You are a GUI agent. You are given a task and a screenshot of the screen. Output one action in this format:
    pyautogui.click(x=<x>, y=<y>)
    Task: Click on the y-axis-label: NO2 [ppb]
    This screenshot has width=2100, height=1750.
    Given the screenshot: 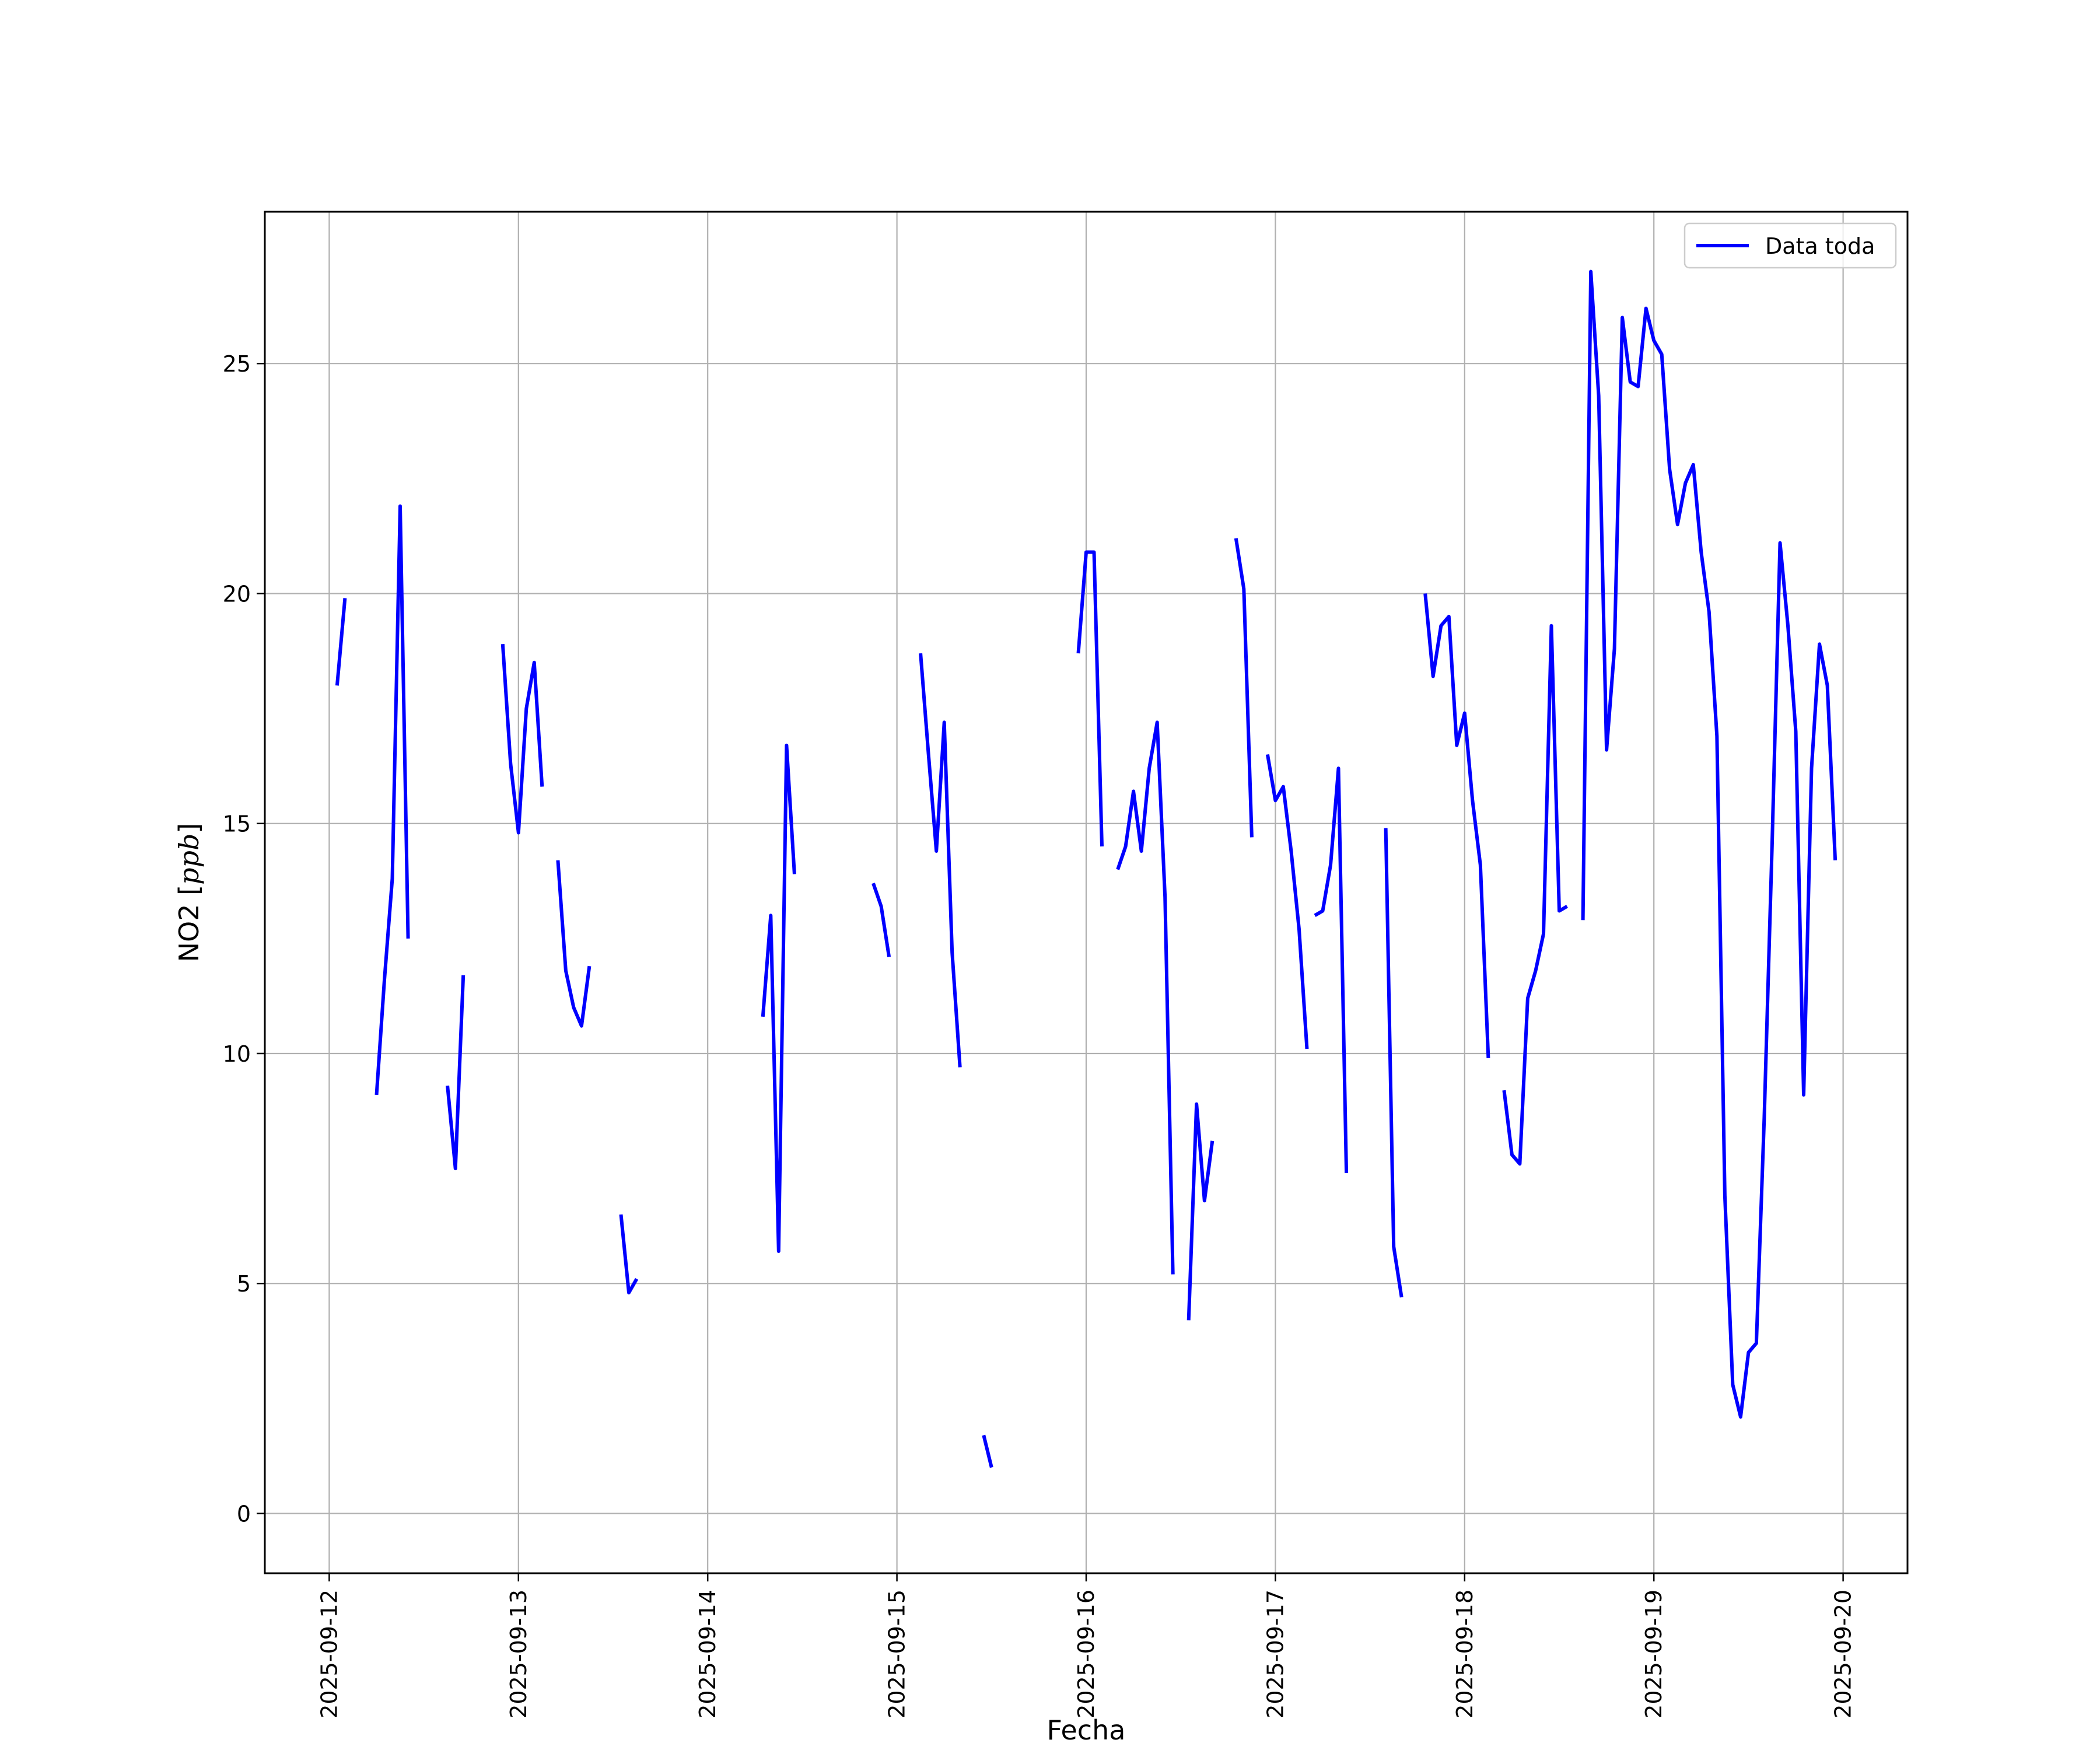 What is the action you would take?
    pyautogui.click(x=189, y=893)
    